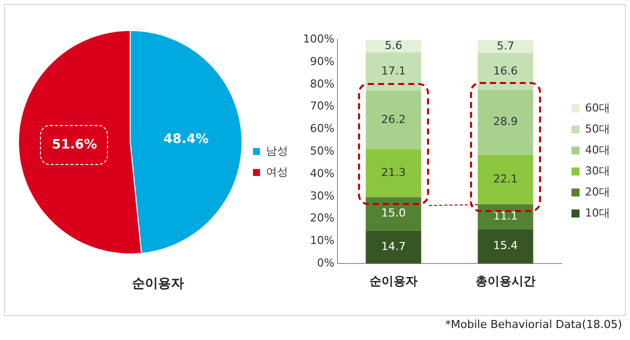 The height and width of the screenshot is (340, 630). I want to click on data-label: 15.4, so click(505, 245).